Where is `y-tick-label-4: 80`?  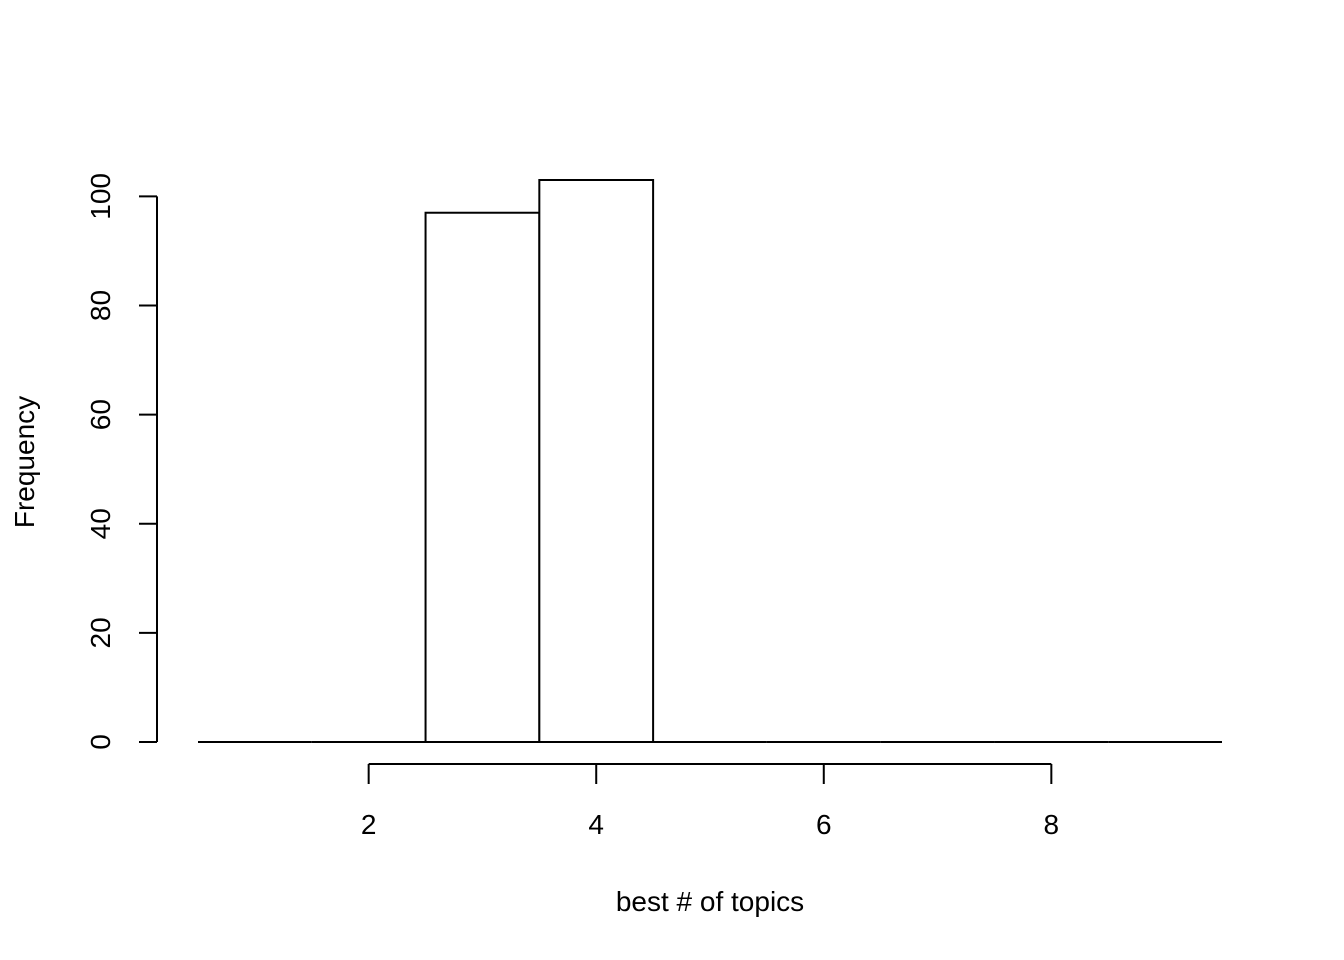 y-tick-label-4: 80 is located at coordinates (100, 305).